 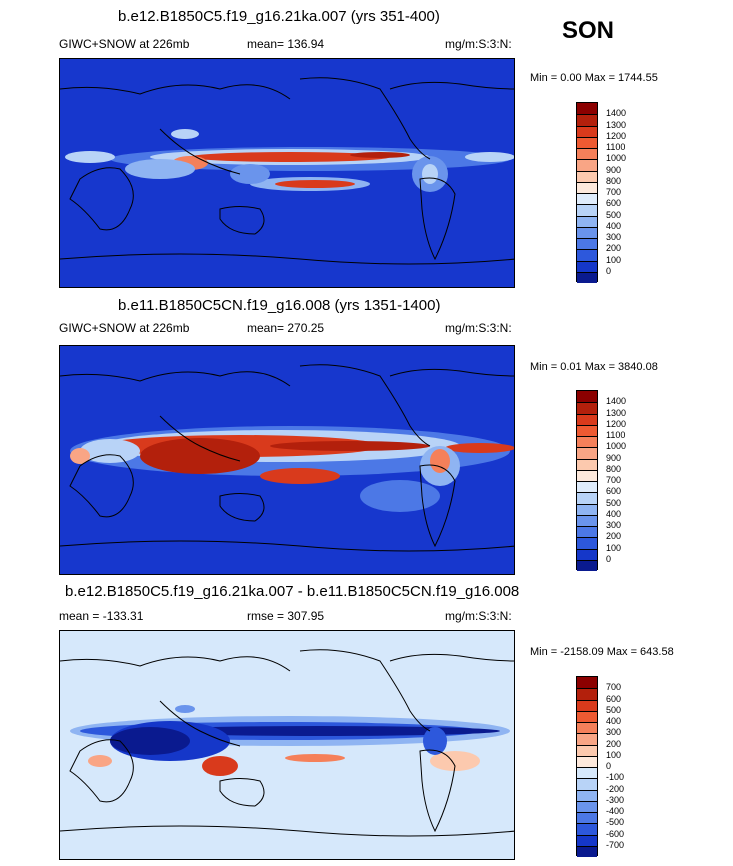 What do you see at coordinates (478, 44) in the screenshot?
I see `panel-1-units-label: mg/m:S:3:N:` at bounding box center [478, 44].